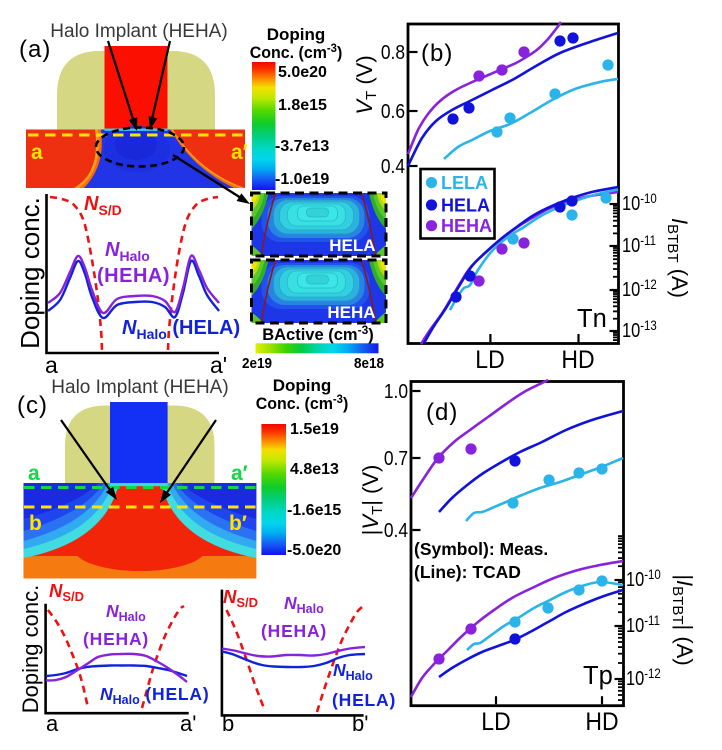  I want to click on svg-text: (c), so click(32, 405).